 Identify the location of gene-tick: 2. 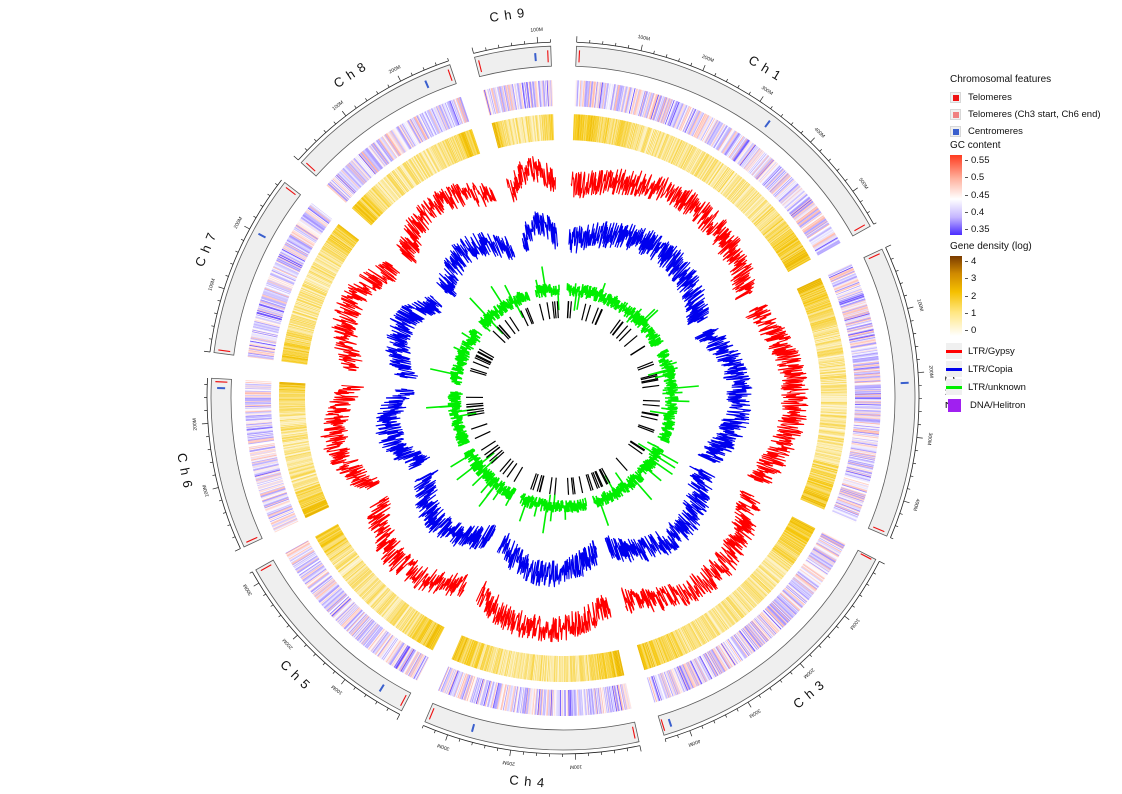
(970, 296).